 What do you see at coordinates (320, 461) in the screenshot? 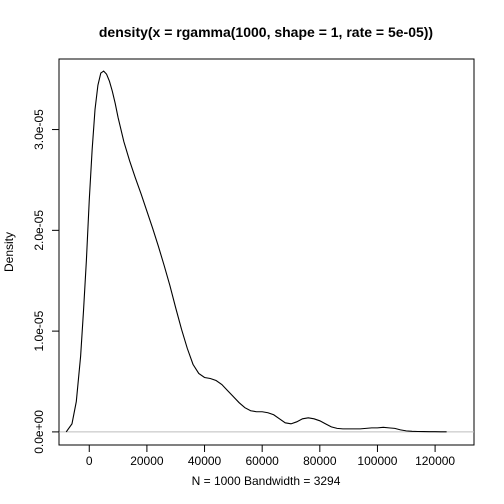
I see `x-tick-label: 80000` at bounding box center [320, 461].